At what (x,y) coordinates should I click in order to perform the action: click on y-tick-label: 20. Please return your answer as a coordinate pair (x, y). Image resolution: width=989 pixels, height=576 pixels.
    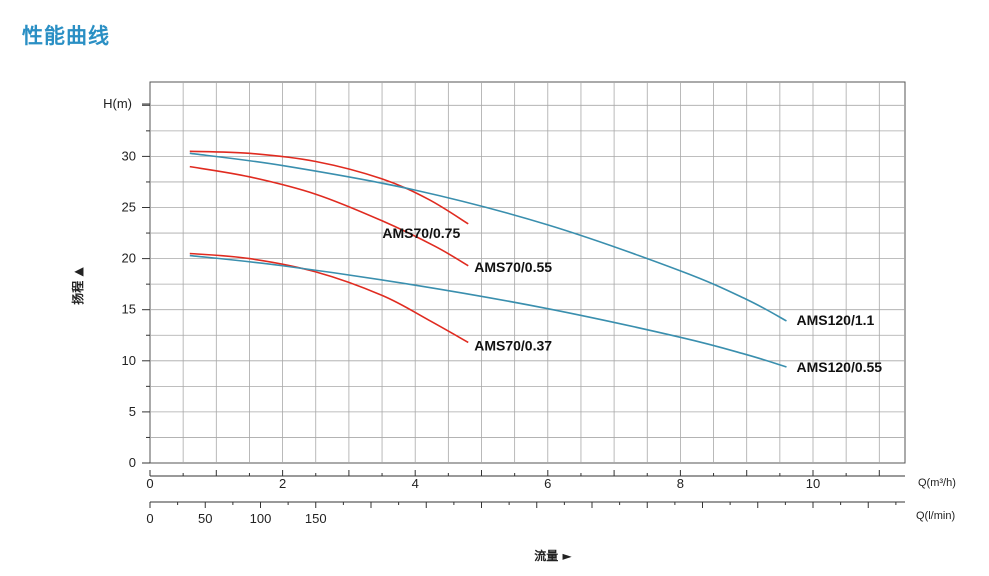
    Looking at the image, I should click on (129, 258).